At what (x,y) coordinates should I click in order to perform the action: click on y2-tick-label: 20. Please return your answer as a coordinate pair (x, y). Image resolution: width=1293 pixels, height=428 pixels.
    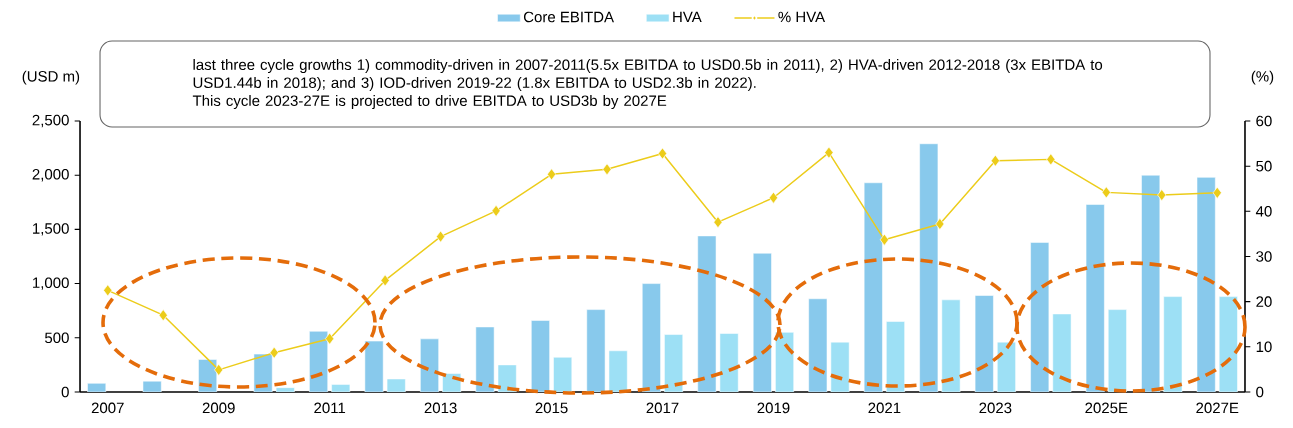
    Looking at the image, I should click on (1264, 301).